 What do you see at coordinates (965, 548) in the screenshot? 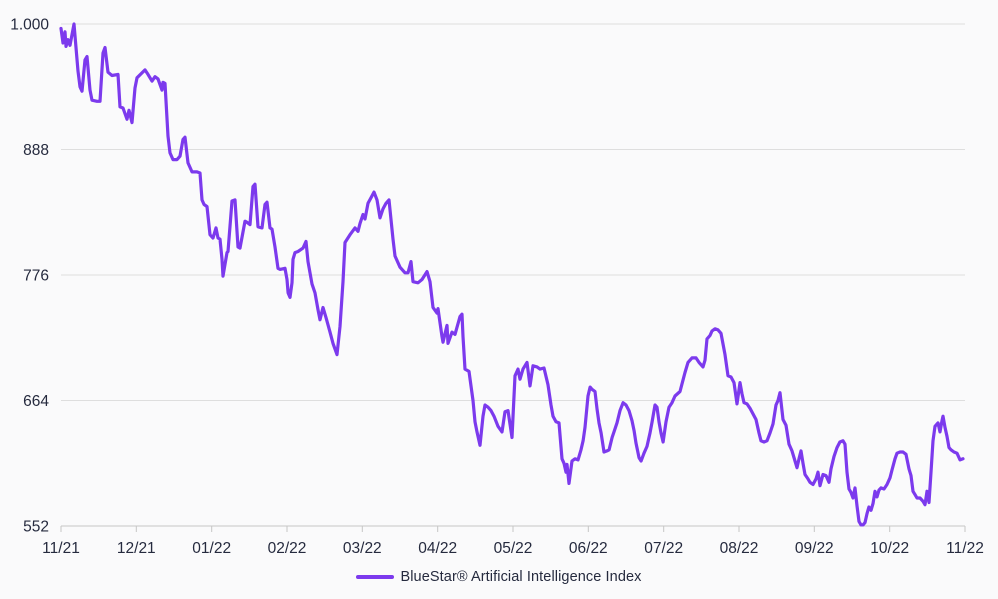
I see `x-axis-label: 11/22` at bounding box center [965, 548].